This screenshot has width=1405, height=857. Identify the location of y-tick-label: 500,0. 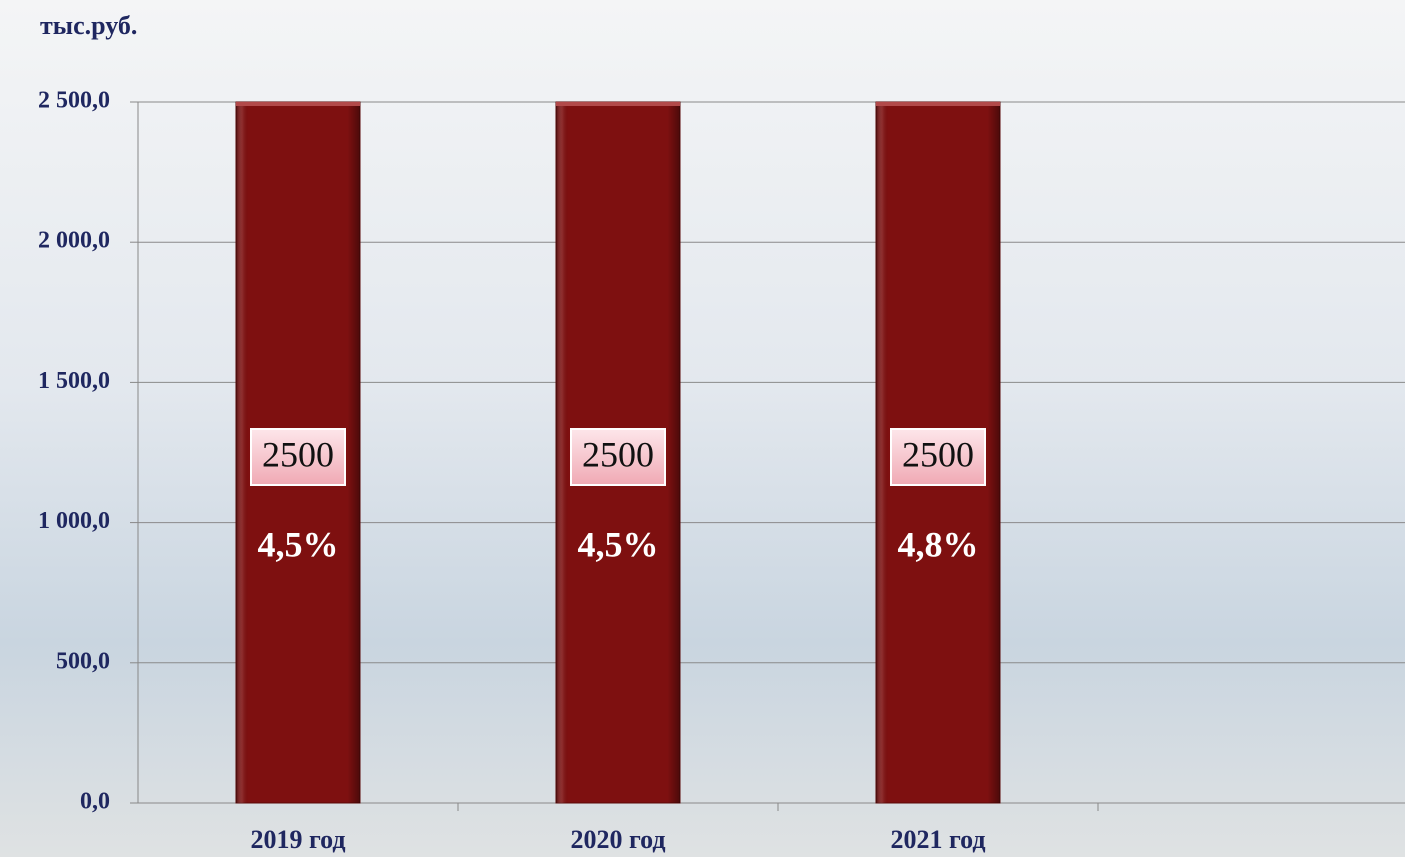
(83, 661).